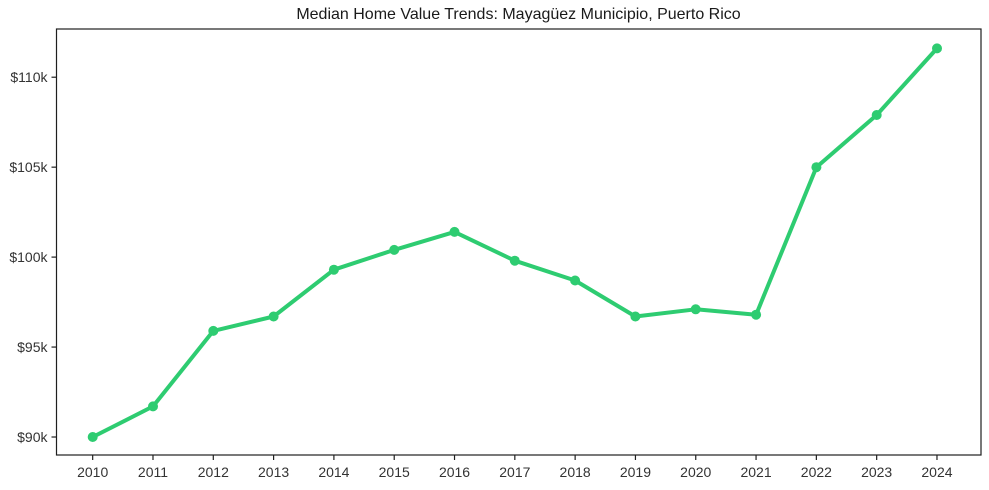 The image size is (989, 490). Describe the element at coordinates (937, 48) in the screenshot. I see `data-point-2024` at that location.